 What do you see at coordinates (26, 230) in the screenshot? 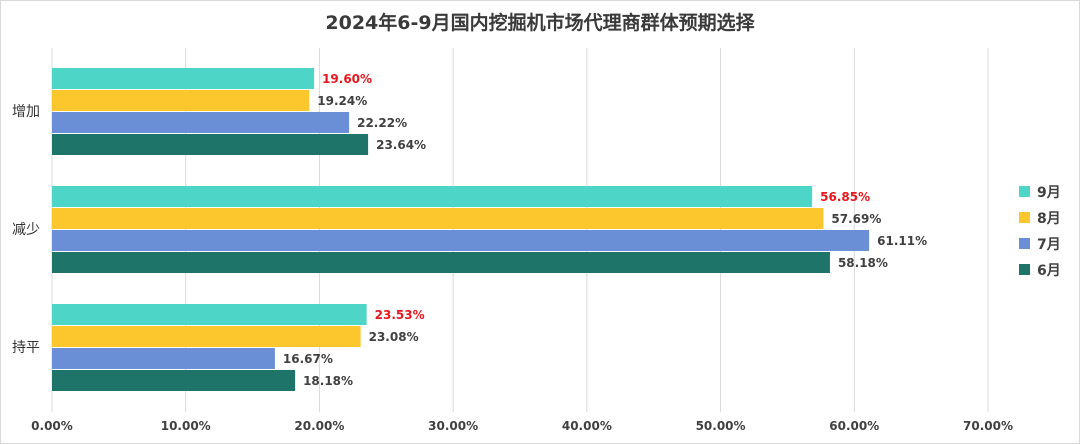
I see `category-label: 减少` at bounding box center [26, 230].